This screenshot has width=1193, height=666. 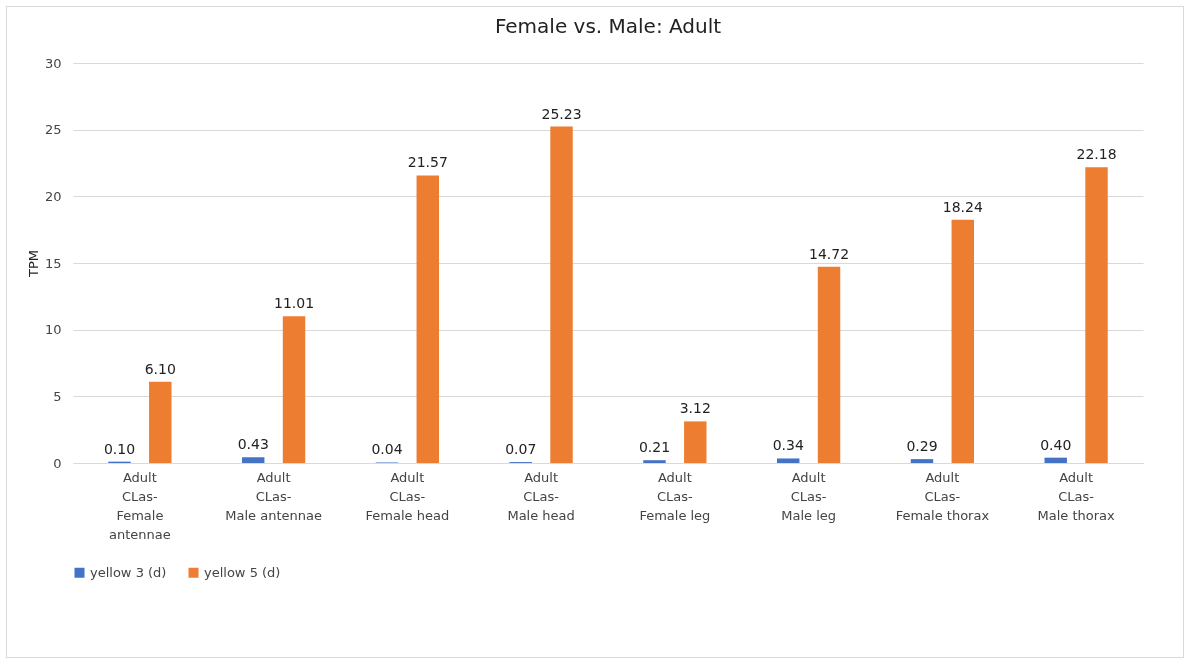 What do you see at coordinates (829, 253) in the screenshot?
I see `data-label: 14.72` at bounding box center [829, 253].